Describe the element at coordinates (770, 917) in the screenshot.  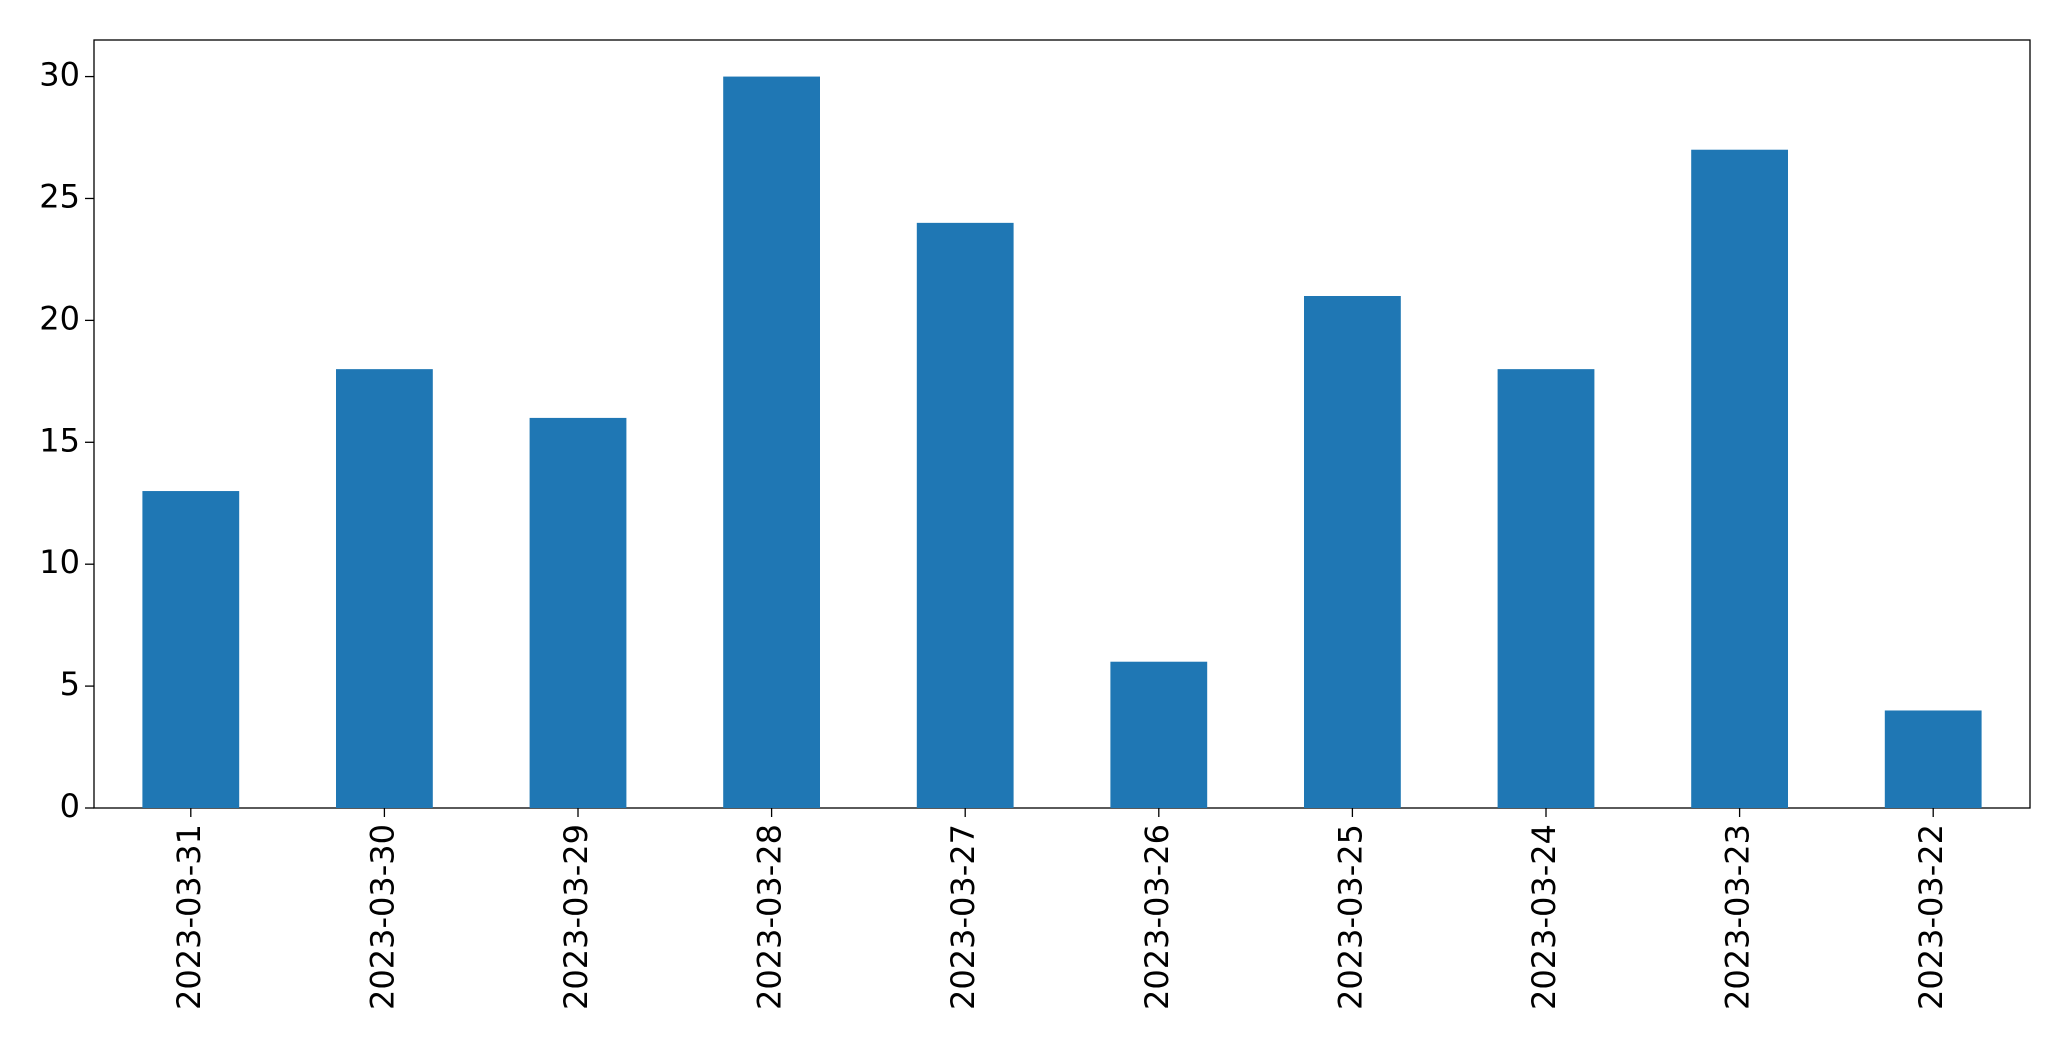
I see `x-tick-label: 2023-03-28` at that location.